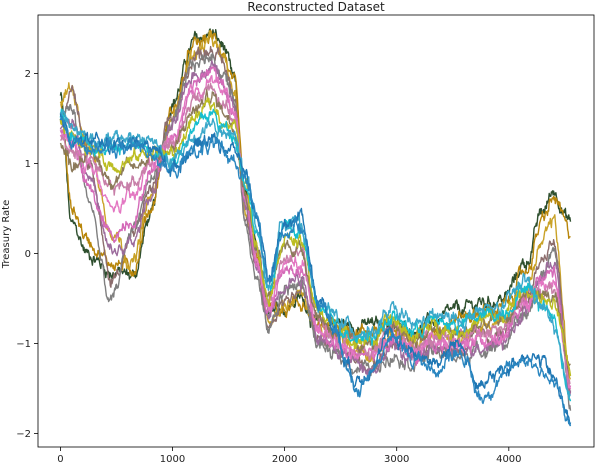 The image size is (596, 466). I want to click on x-tick-label: 1000, so click(172, 459).